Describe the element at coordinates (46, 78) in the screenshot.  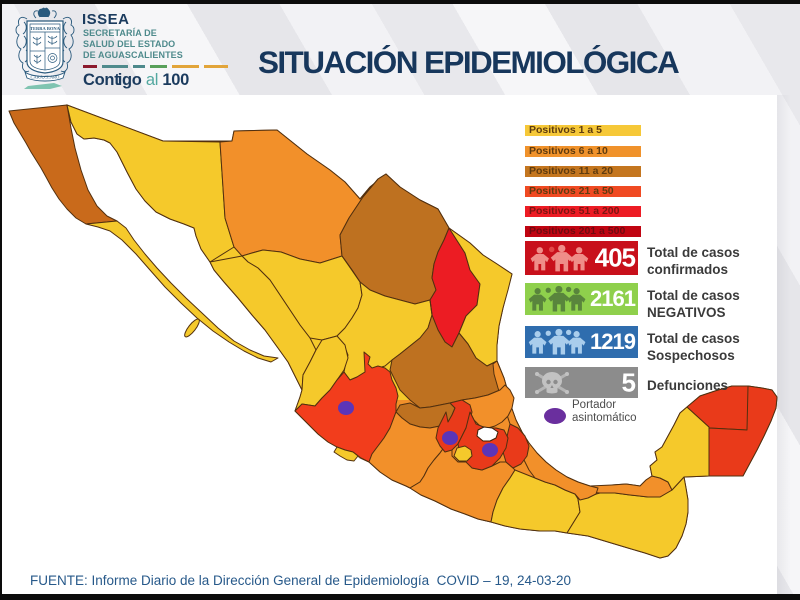
I see `svg-text: CARA,CLARO` at that location.